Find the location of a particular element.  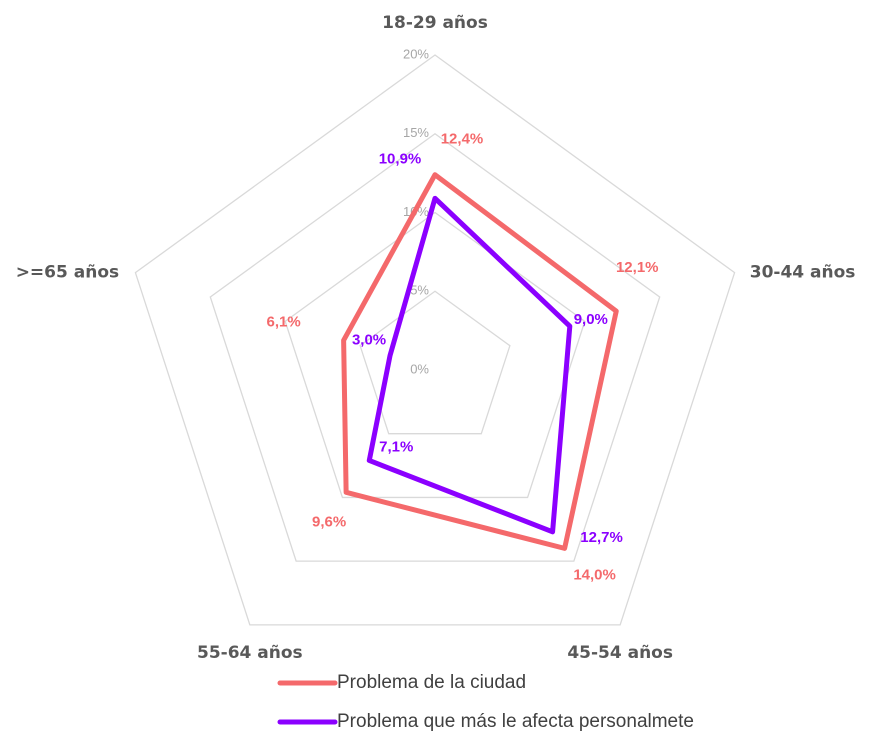

value-label: 10,9% is located at coordinates (400, 158).